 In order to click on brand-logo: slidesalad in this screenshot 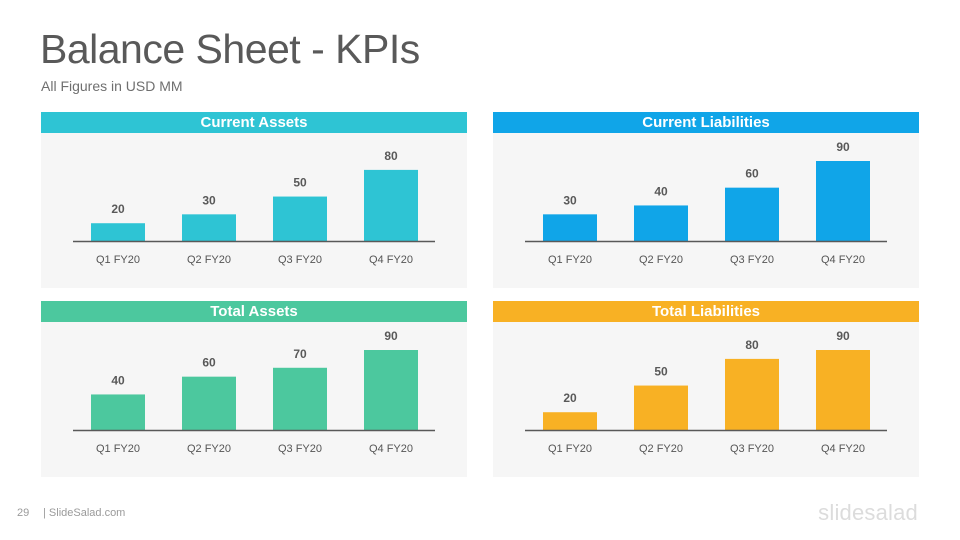, I will do `click(868, 512)`.